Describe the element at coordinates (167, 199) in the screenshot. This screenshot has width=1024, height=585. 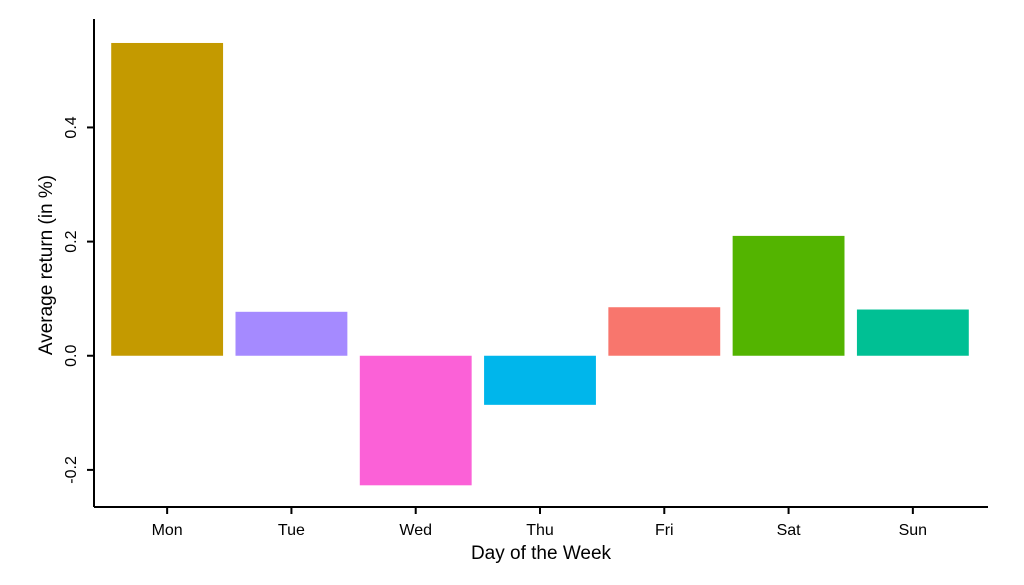
I see `bar-mon` at that location.